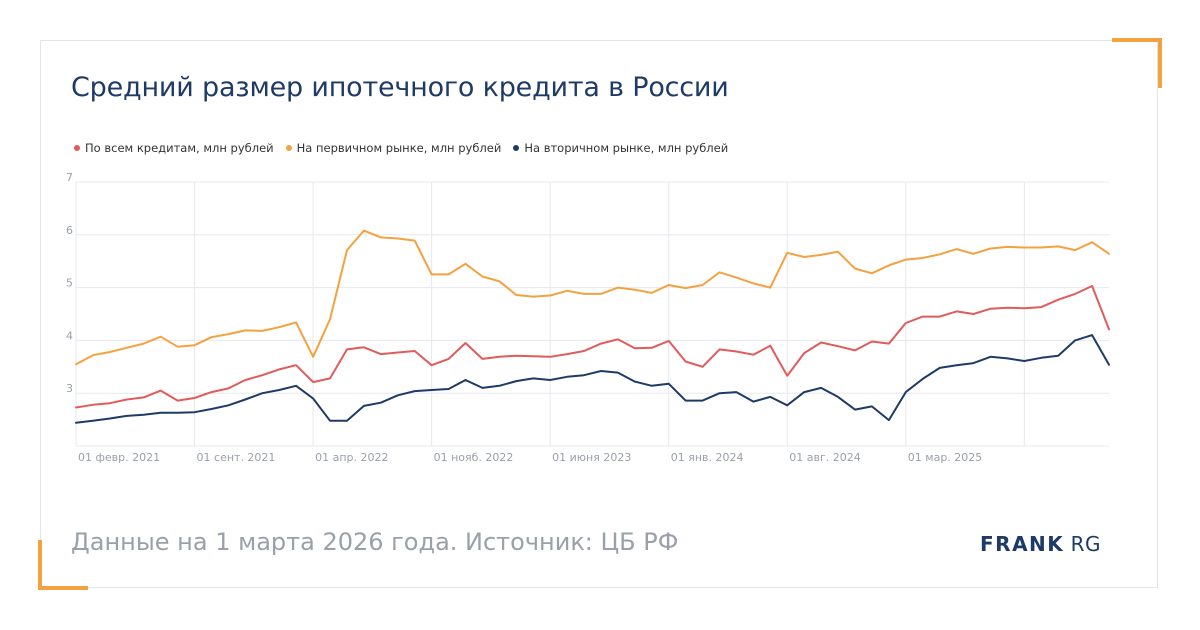 This screenshot has height=630, width=1200. What do you see at coordinates (179, 148) in the screenshot?
I see `legend-label-all-loans: По всем кредитам, млн рублей` at bounding box center [179, 148].